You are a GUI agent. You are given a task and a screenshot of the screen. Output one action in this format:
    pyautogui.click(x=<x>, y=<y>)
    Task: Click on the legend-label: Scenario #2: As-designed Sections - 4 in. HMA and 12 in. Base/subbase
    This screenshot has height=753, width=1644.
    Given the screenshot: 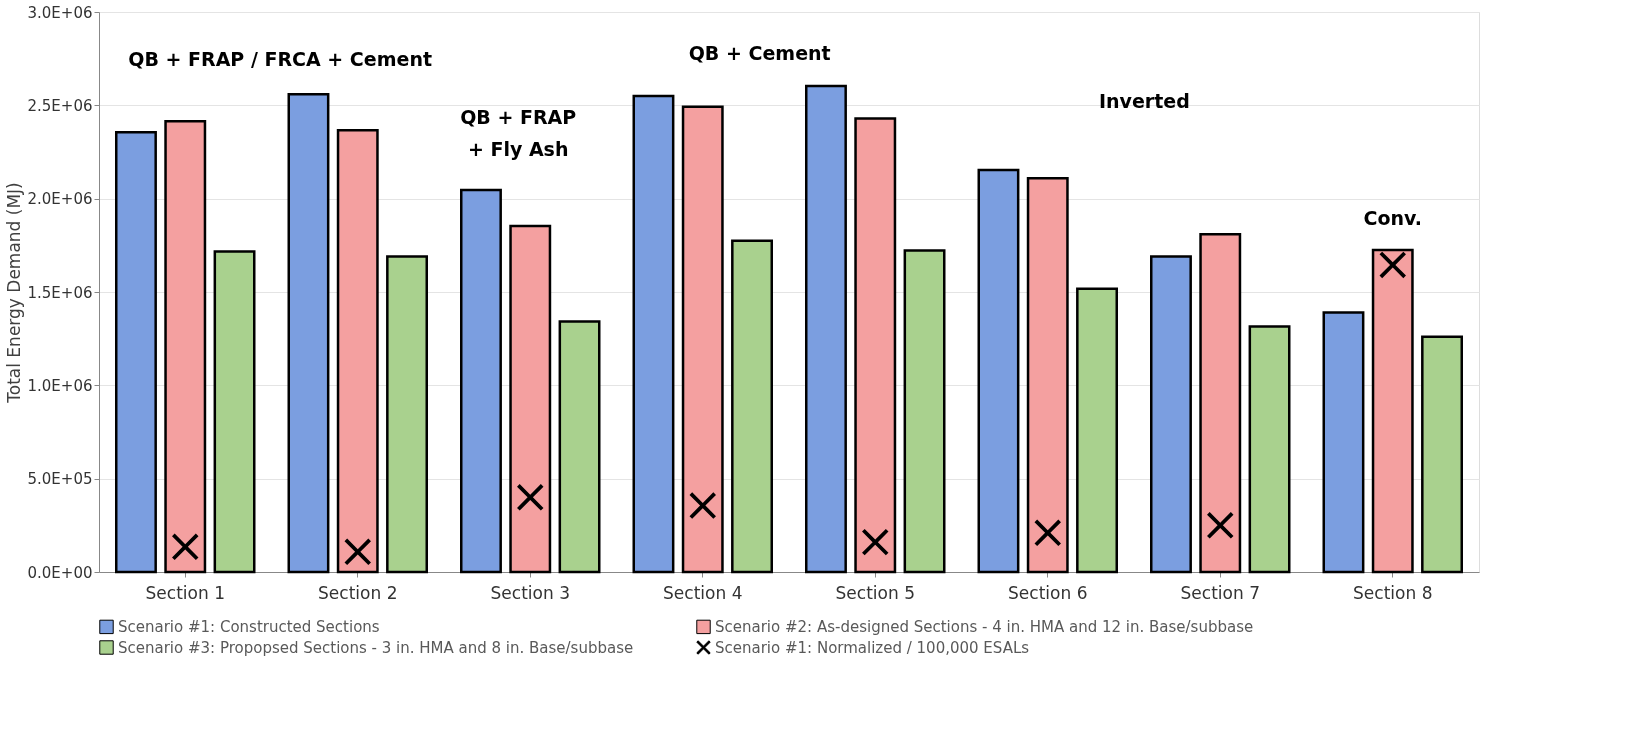 What is the action you would take?
    pyautogui.click(x=984, y=626)
    